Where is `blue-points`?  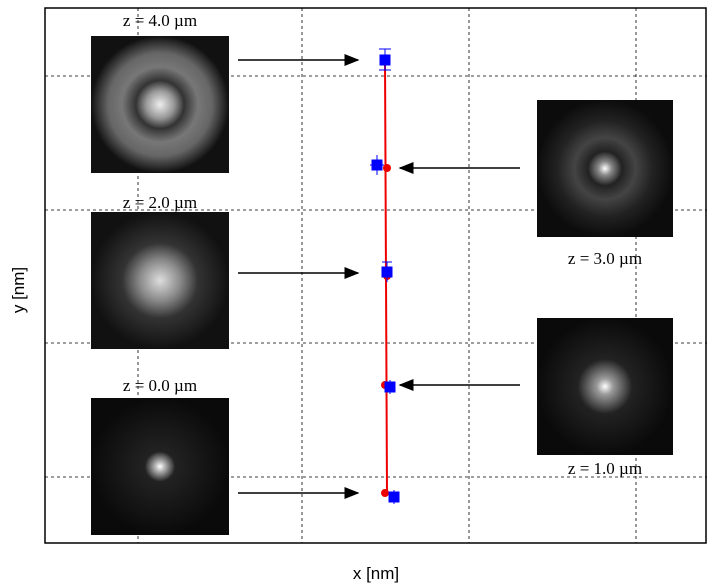 blue-points is located at coordinates (385, 276).